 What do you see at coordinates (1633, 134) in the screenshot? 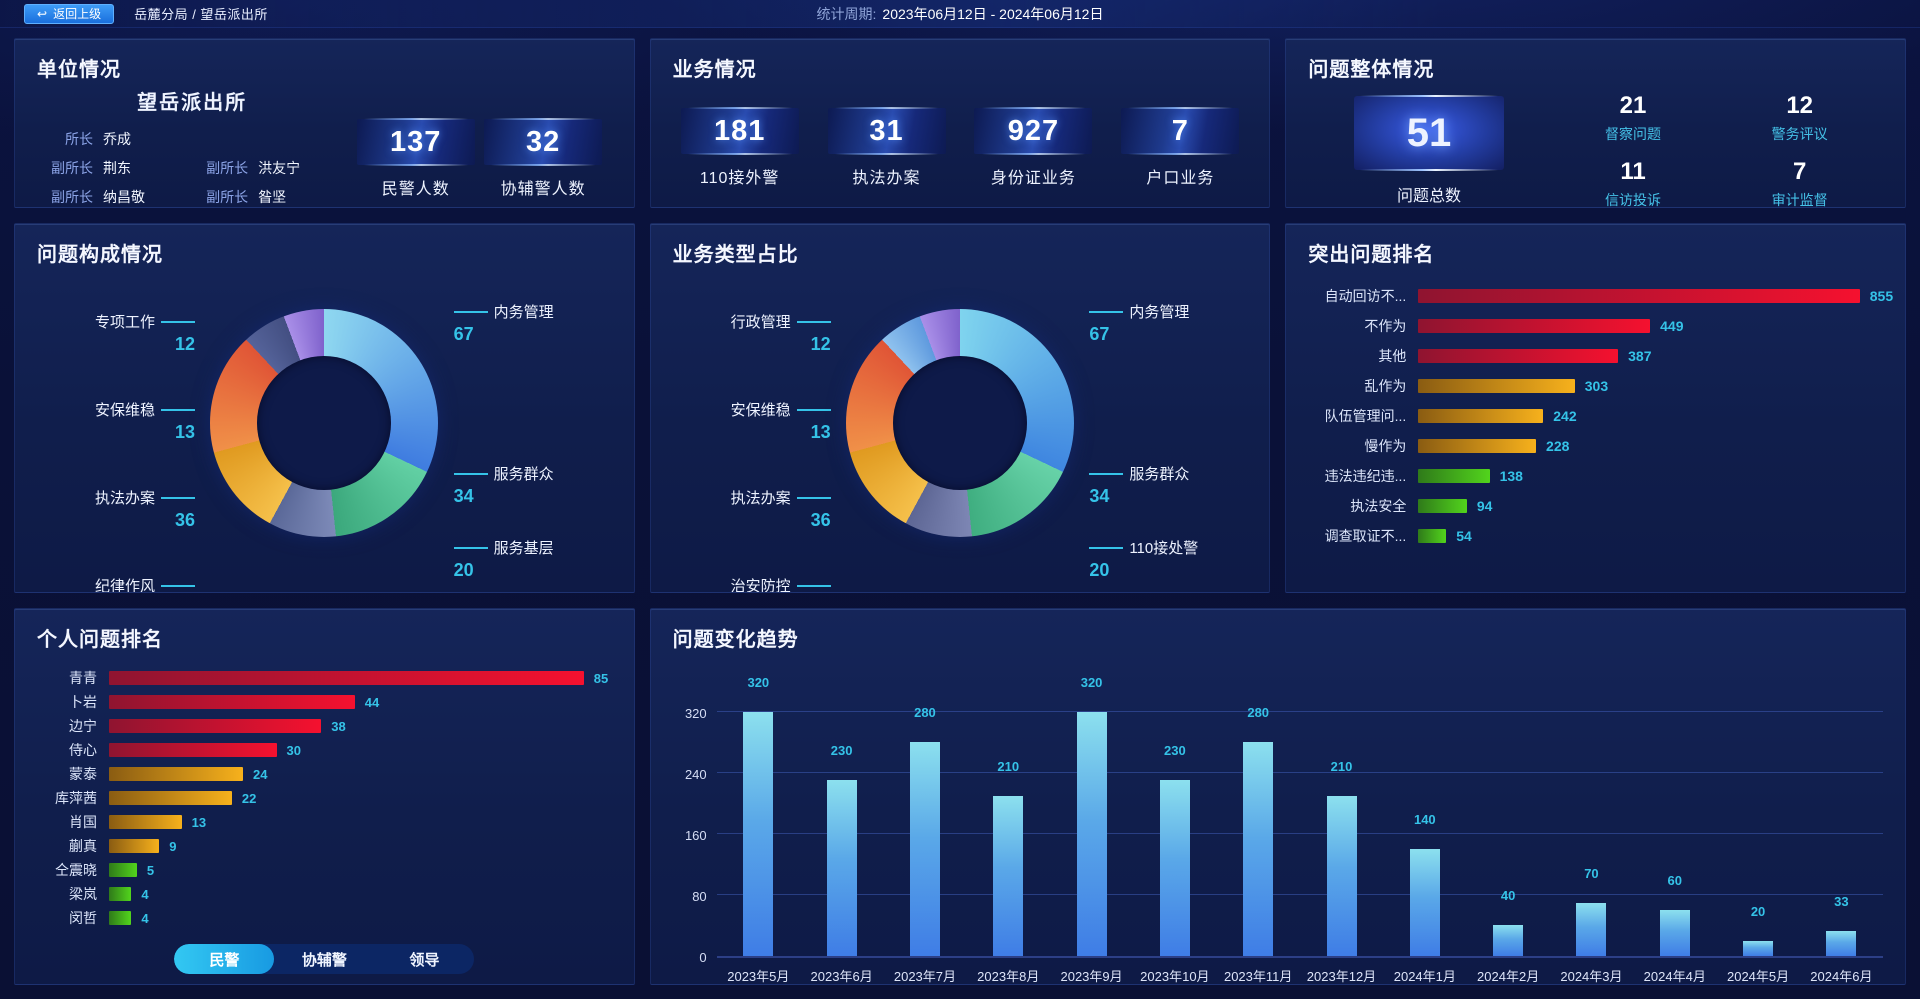
I see `substat-label: 督察问题` at bounding box center [1633, 134].